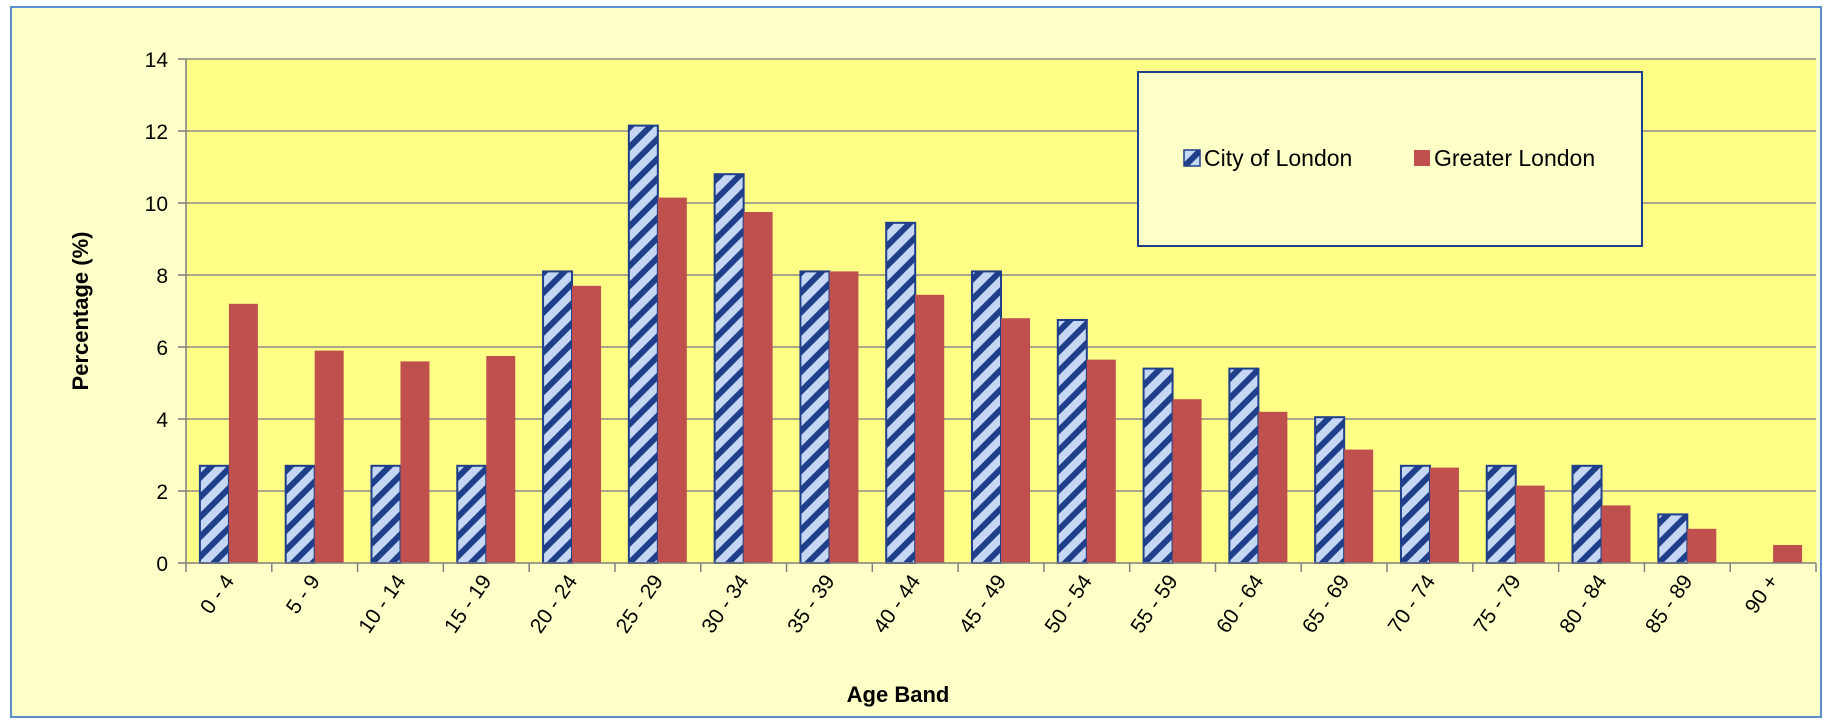  Describe the element at coordinates (1422, 158) in the screenshot. I see `legend-swatch-greater-london` at that location.